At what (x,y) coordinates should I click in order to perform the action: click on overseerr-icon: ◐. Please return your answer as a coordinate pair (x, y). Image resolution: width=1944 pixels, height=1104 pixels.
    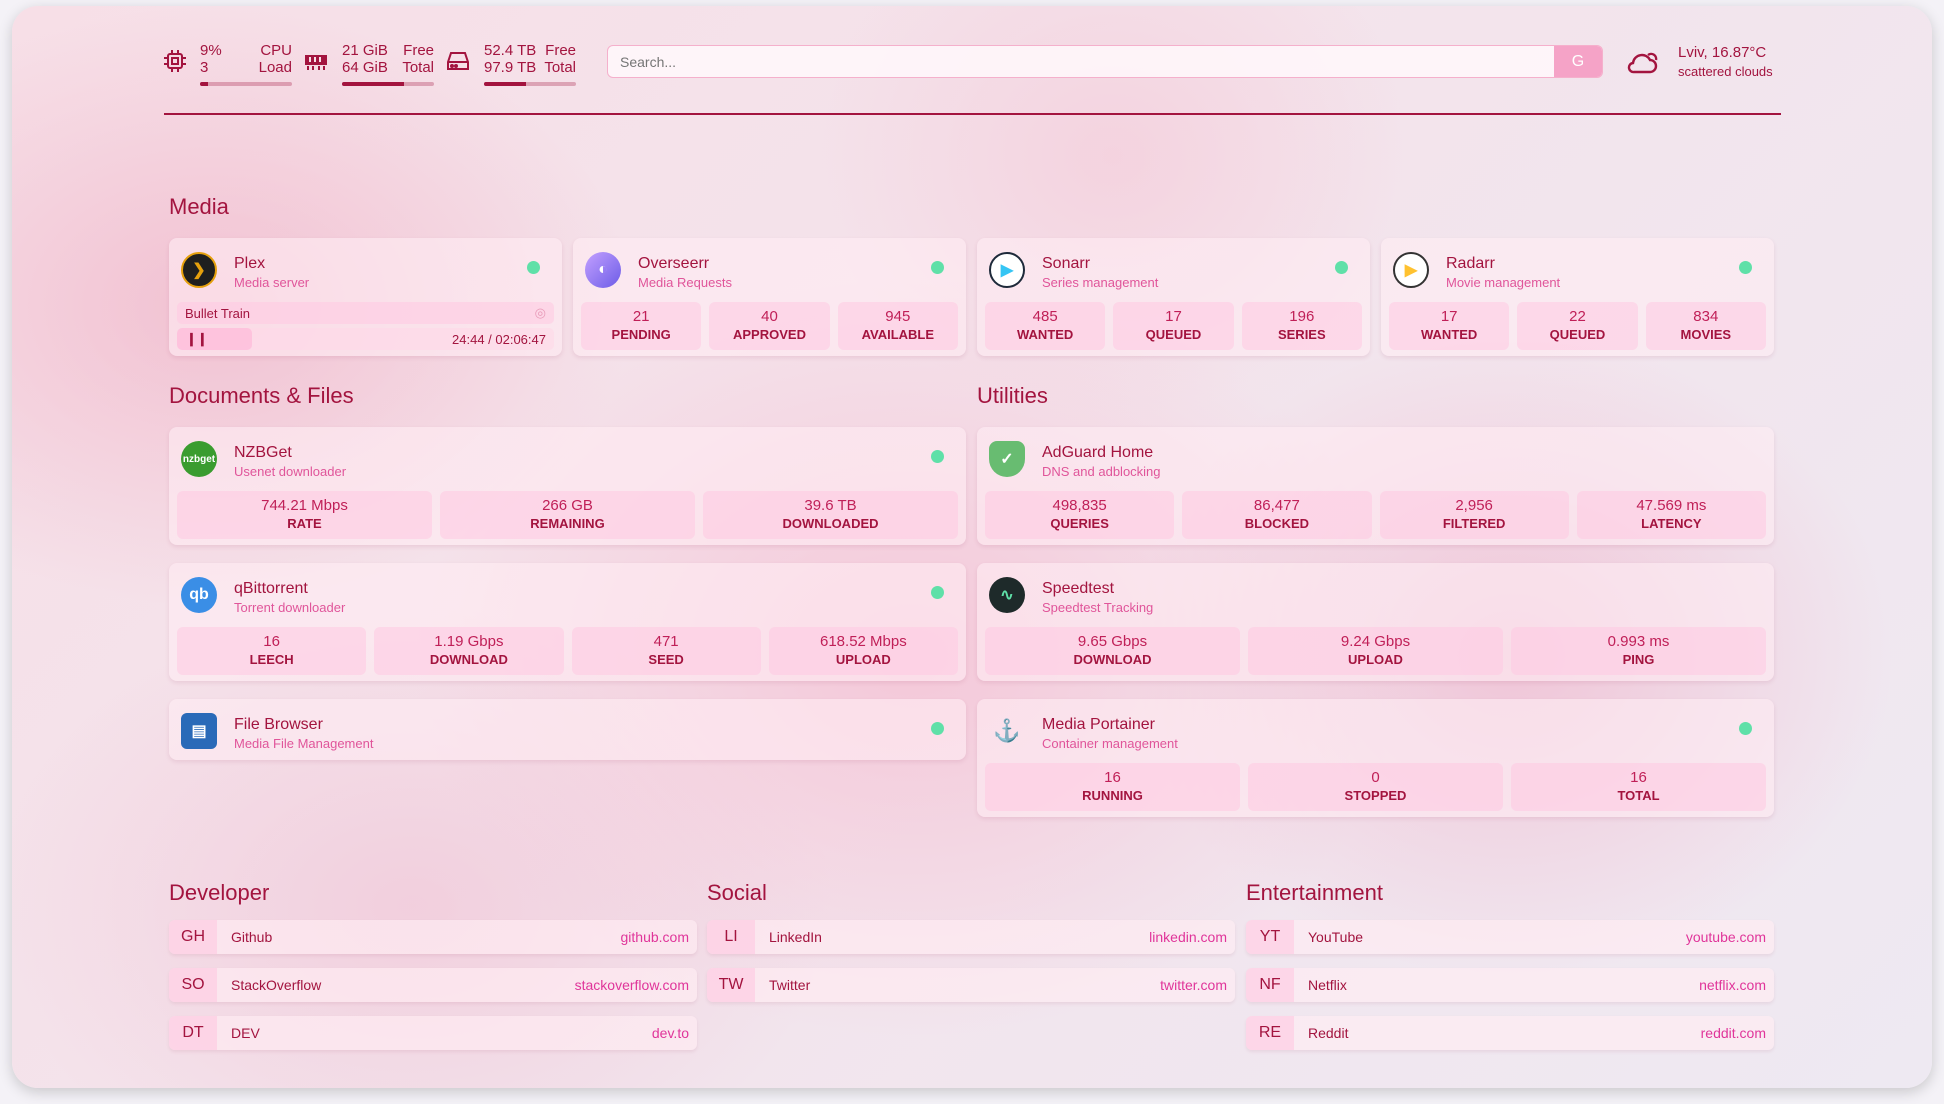
    Looking at the image, I should click on (603, 270).